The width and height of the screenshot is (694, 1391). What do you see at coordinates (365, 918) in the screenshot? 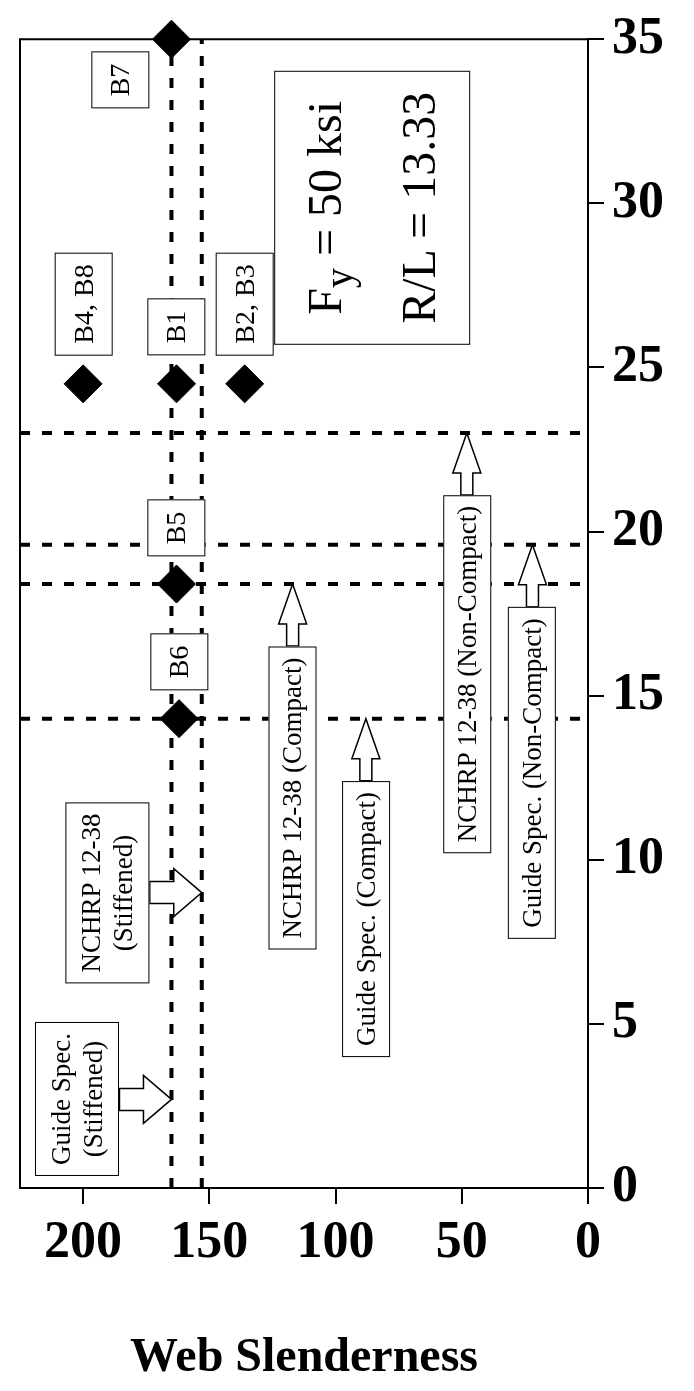
I see `annotation: Guide Spec. (Compact)` at bounding box center [365, 918].